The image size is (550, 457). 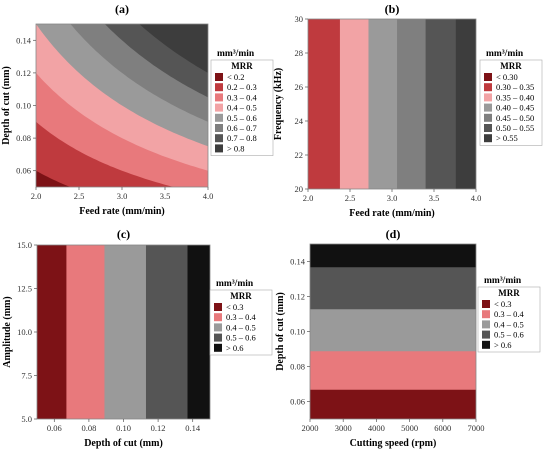 What do you see at coordinates (193, 428) in the screenshot?
I see `x-tick-label: 0.14` at bounding box center [193, 428].